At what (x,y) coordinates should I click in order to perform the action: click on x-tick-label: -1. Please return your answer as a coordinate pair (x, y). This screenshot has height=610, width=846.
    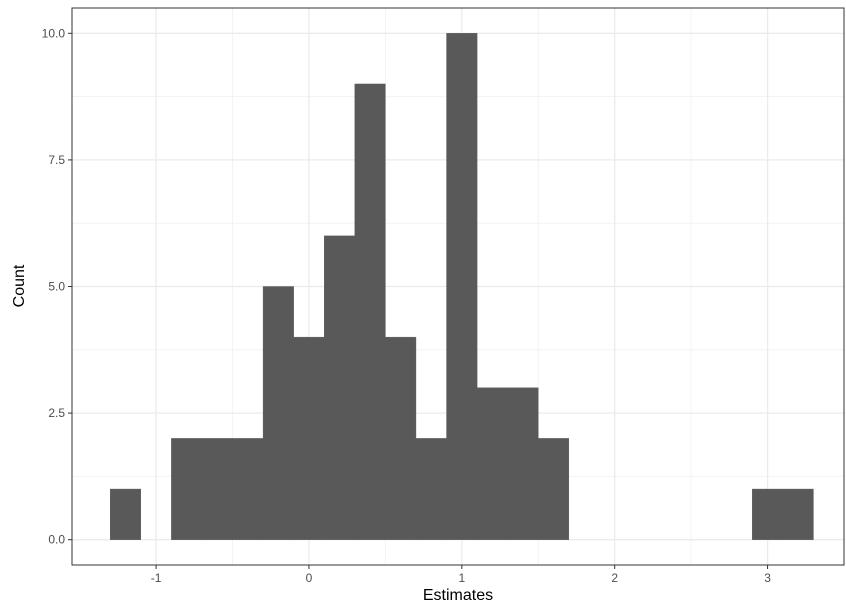
    Looking at the image, I should click on (156, 578).